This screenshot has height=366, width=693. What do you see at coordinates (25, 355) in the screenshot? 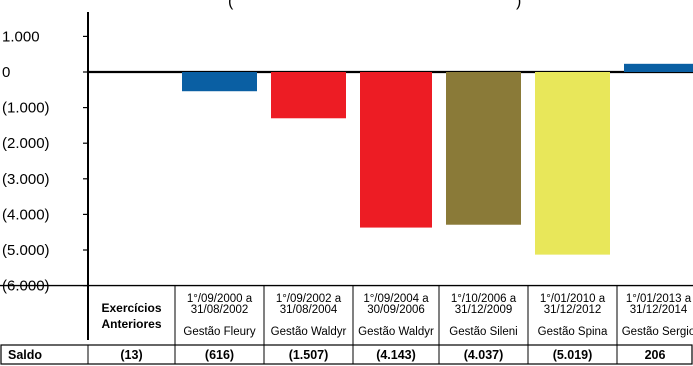
I see `saldo-row-label: Saldo` at bounding box center [25, 355].